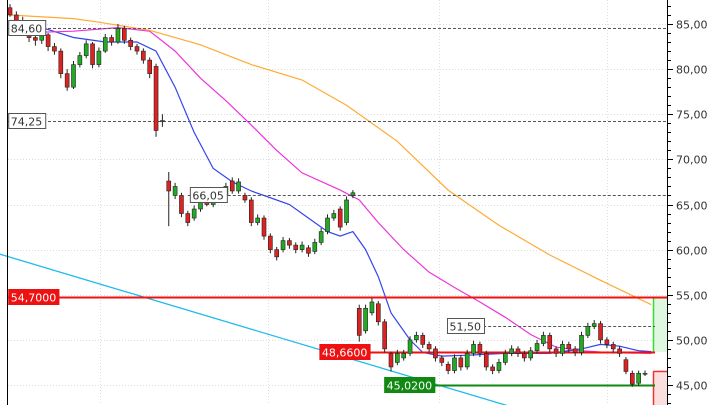 This screenshot has width=720, height=405. I want to click on y-tick-label: 75,00, so click(692, 115).